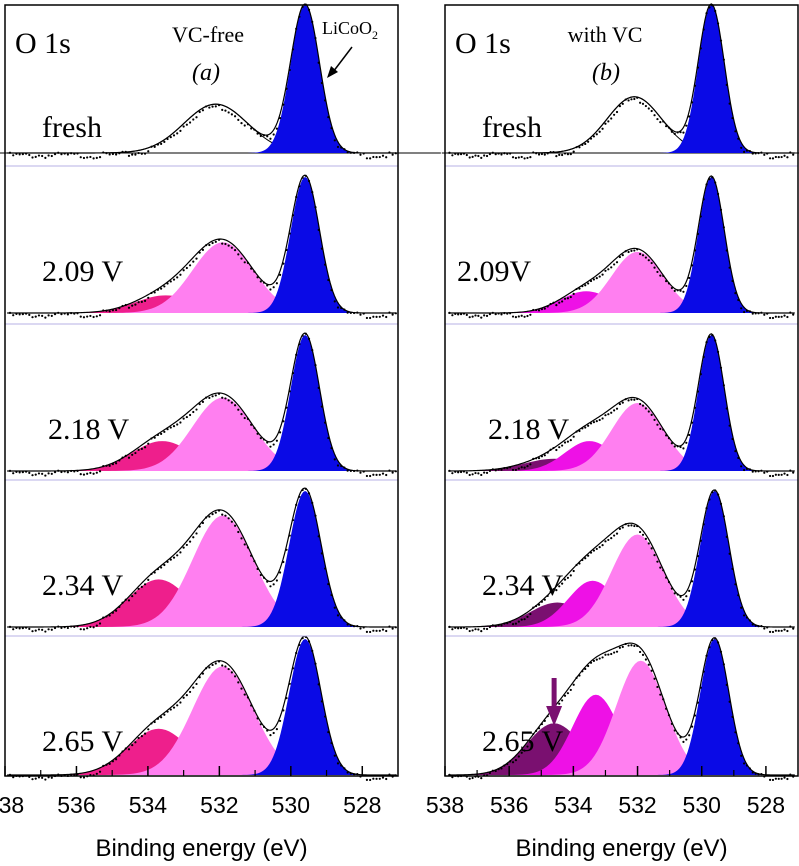 This screenshot has height=866, width=799. What do you see at coordinates (621, 244) in the screenshot?
I see `envelope-line` at bounding box center [621, 244].